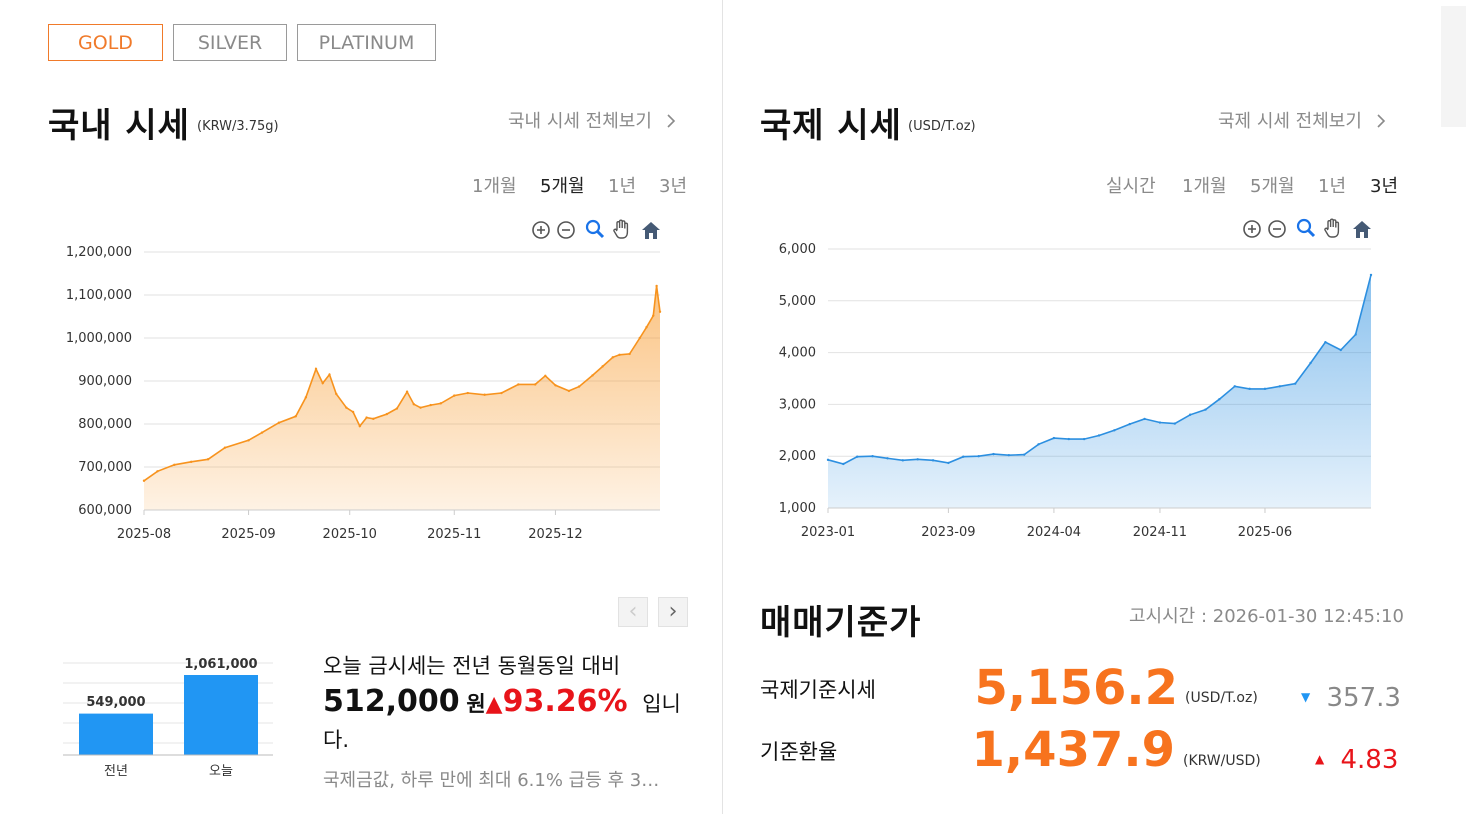 This screenshot has width=1466, height=814. Describe the element at coordinates (1265, 532) in the screenshot. I see `x-tick-label: 2025-06` at that location.